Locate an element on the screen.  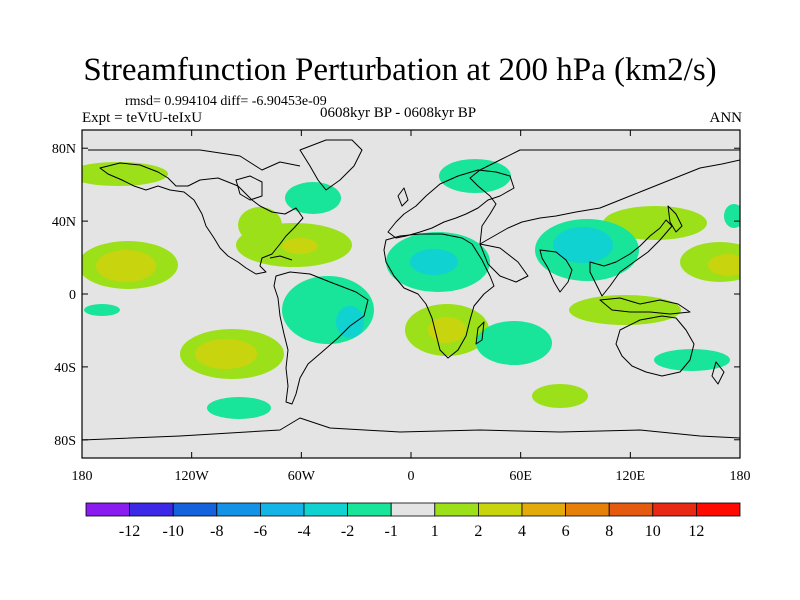
colorbar-label: 12 is located at coordinates (696, 531).